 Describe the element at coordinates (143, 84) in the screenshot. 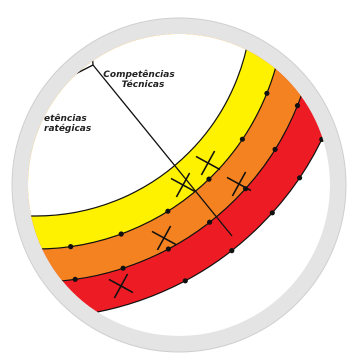

I see `label-technical-line2: Técnicas` at that location.